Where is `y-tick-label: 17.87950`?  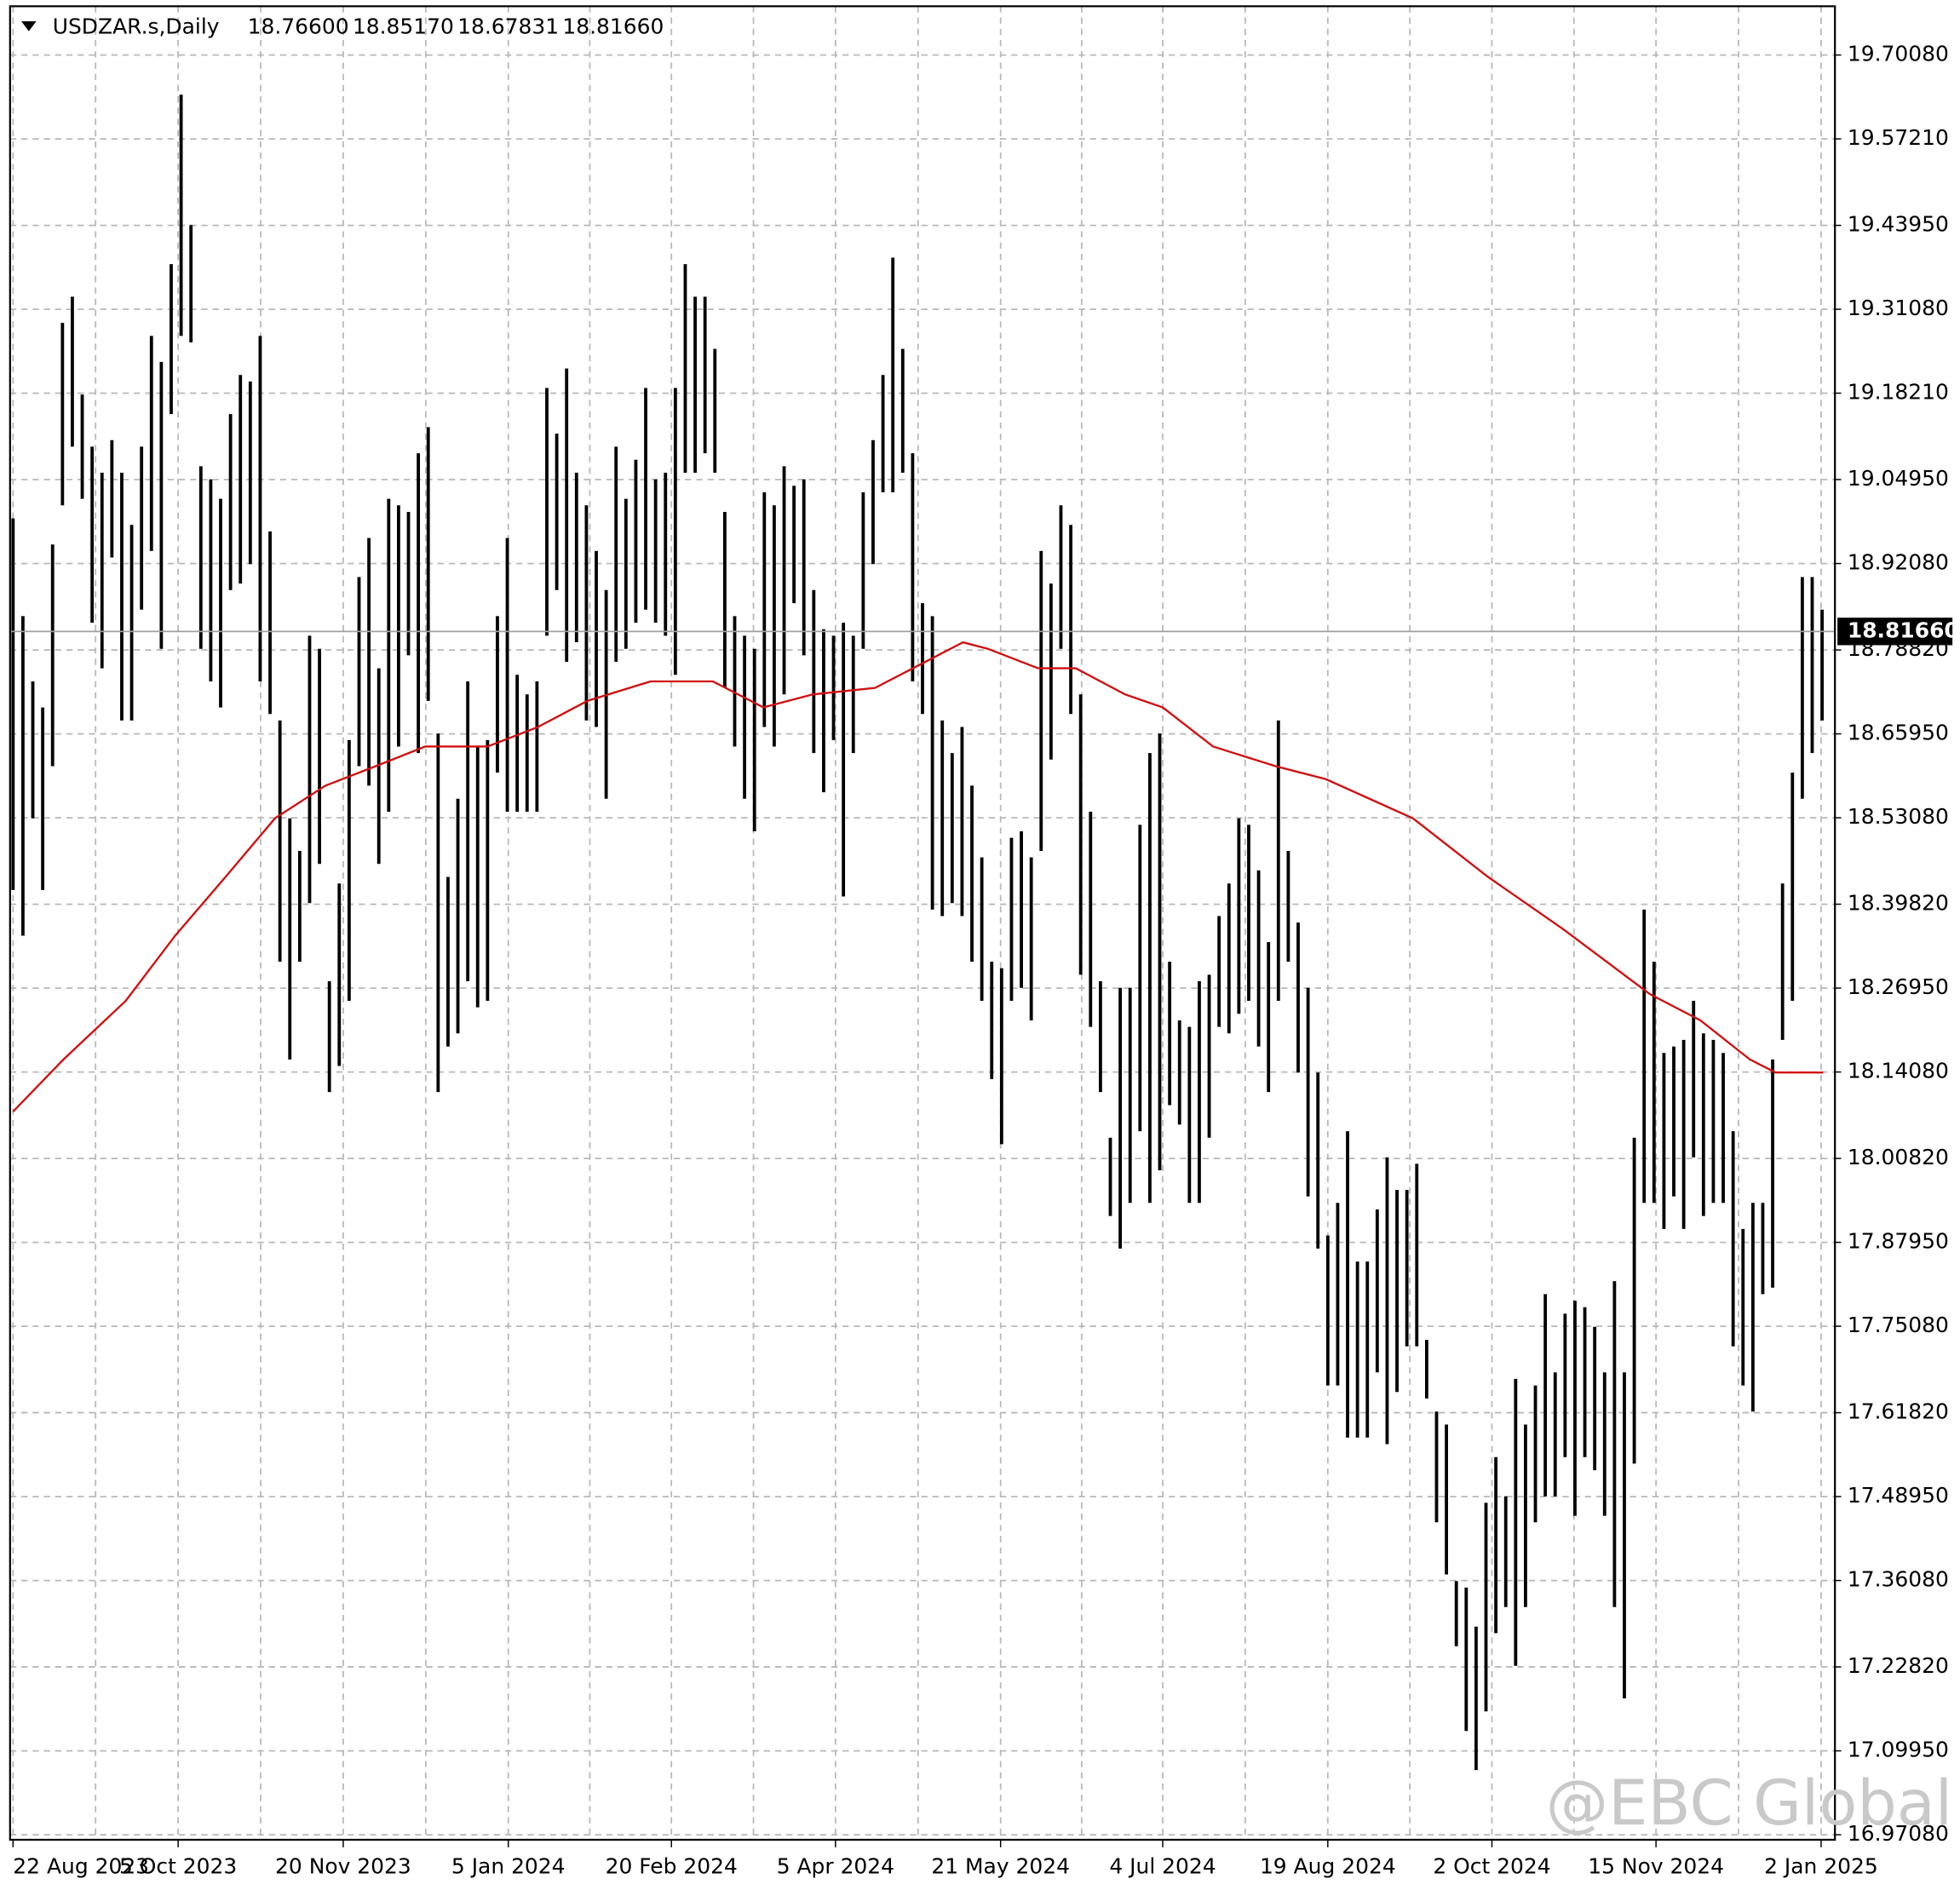
y-tick-label: 17.87950 is located at coordinates (1899, 1241).